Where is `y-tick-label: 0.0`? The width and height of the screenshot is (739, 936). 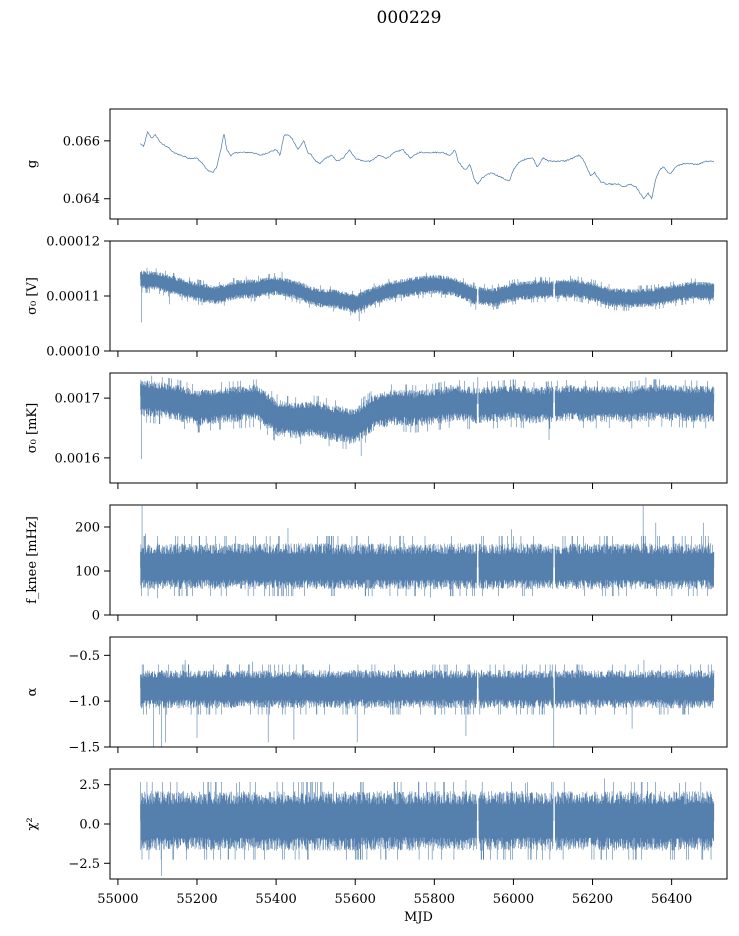 y-tick-label: 0.0 is located at coordinates (89, 825).